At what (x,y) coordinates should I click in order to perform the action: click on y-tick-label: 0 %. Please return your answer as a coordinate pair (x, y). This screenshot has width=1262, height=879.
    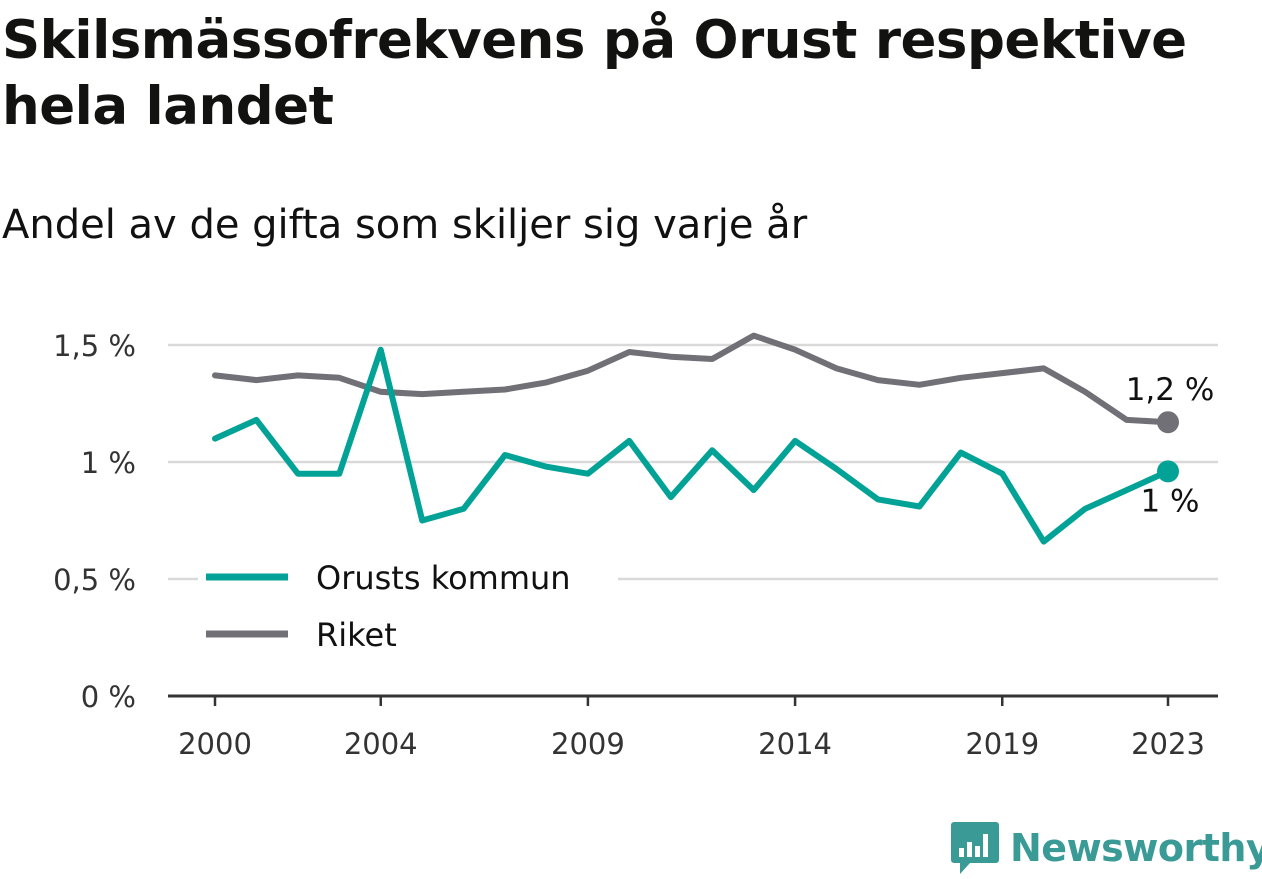
    Looking at the image, I should click on (108, 697).